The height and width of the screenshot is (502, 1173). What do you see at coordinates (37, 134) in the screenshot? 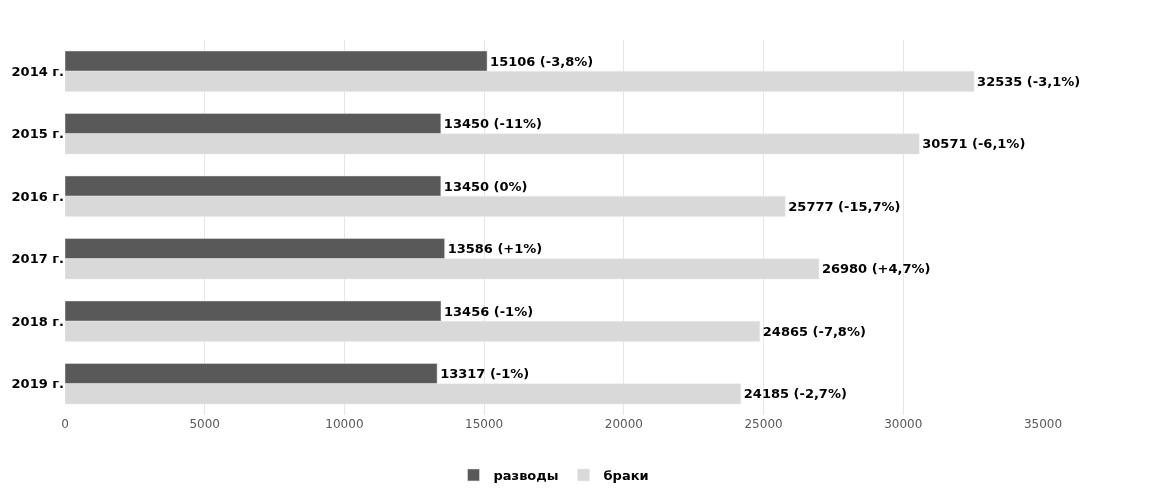
I see `y-tick-label: 2015 г.` at bounding box center [37, 134].